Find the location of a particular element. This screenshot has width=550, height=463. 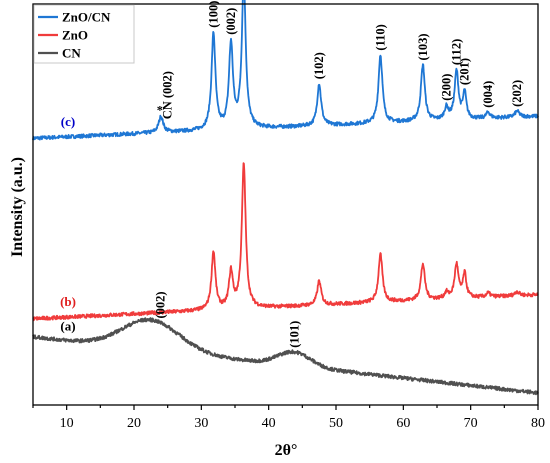

legend: ZnO/CN ZnO CN is located at coordinates (84, 34).